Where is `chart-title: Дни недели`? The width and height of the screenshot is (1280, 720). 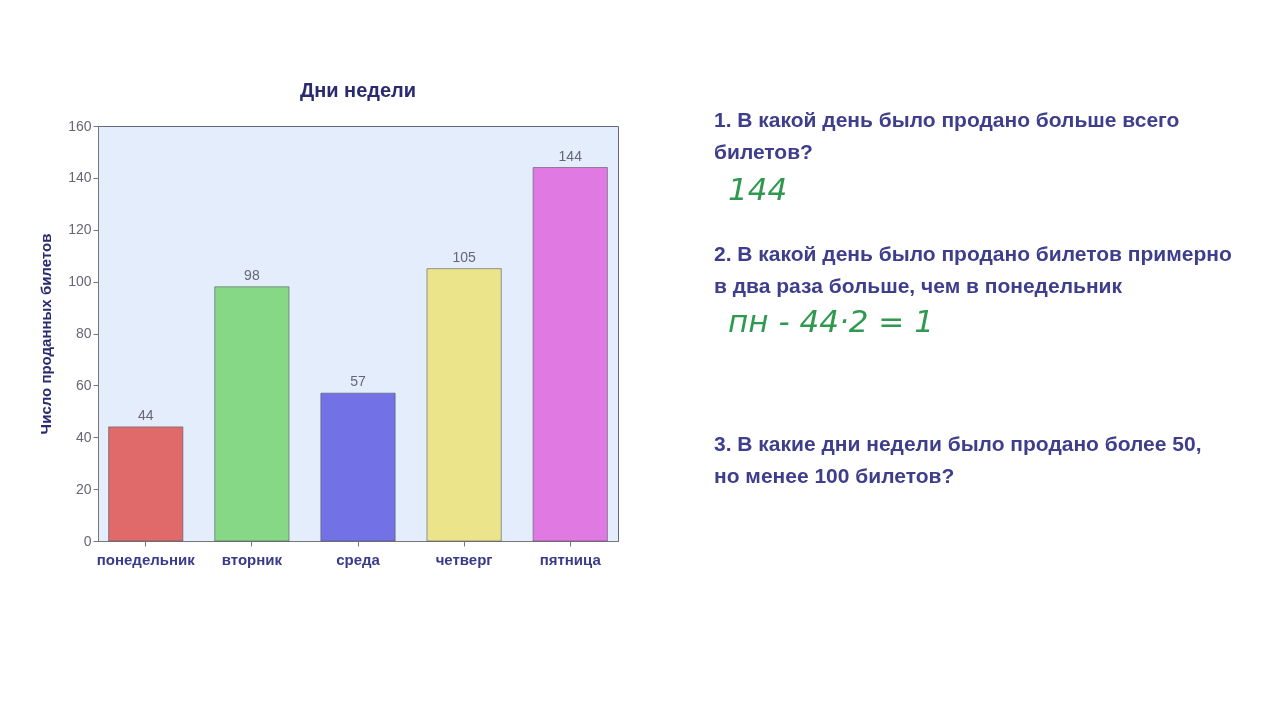
chart-title: Дни недели is located at coordinates (358, 90).